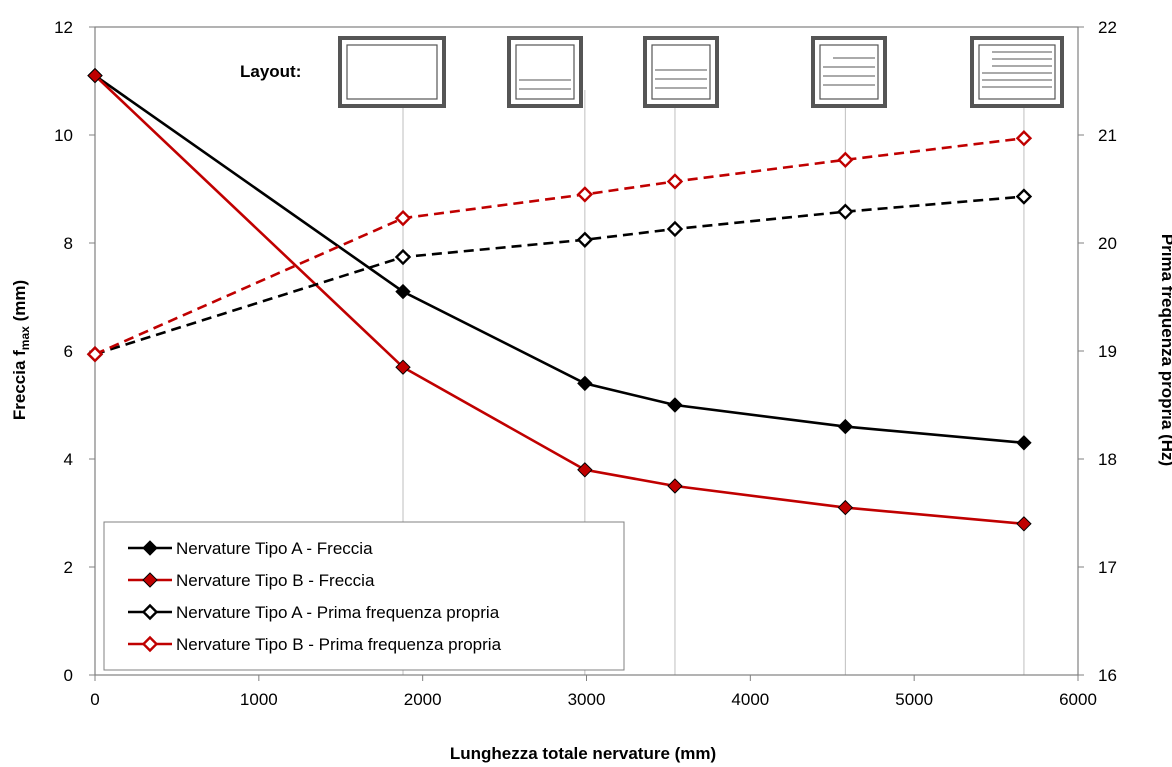 The width and height of the screenshot is (1172, 767). I want to click on legend-box, so click(364, 596).